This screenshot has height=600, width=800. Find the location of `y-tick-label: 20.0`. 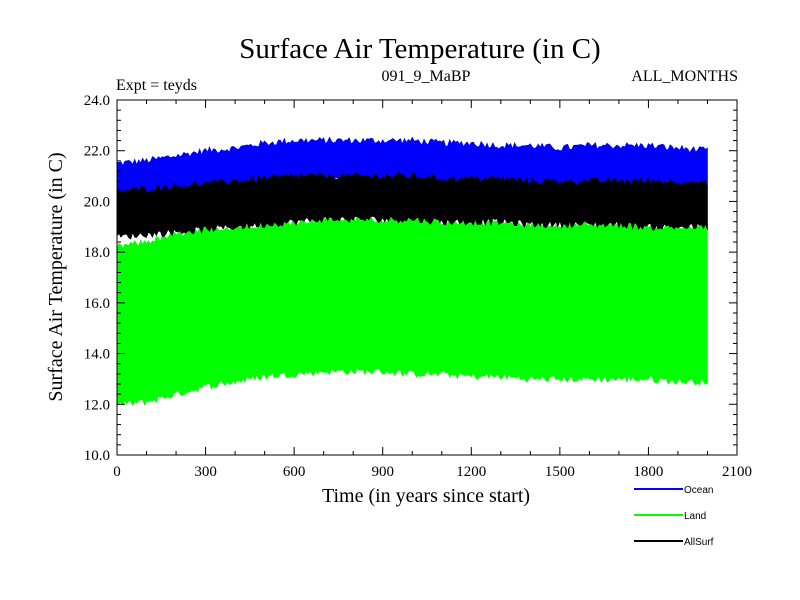

y-tick-label: 20.0 is located at coordinates (97, 202).